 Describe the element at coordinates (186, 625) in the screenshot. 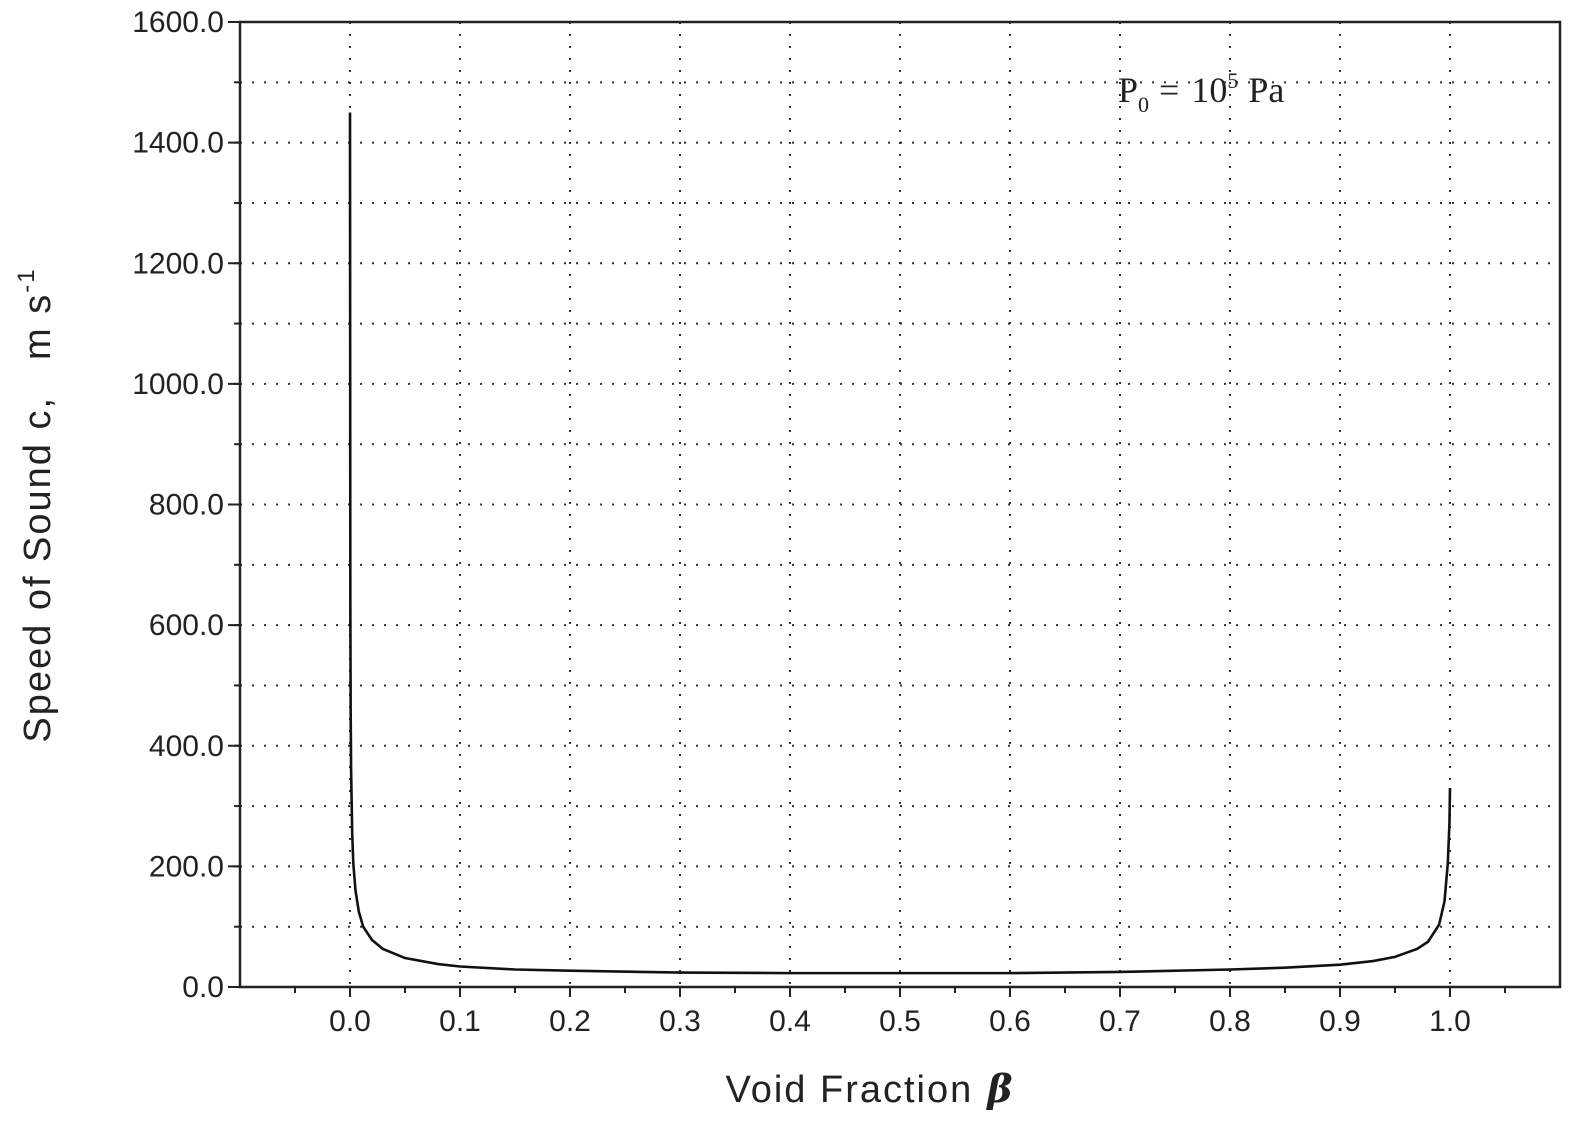

I see `y-tick-label: 600.0` at that location.